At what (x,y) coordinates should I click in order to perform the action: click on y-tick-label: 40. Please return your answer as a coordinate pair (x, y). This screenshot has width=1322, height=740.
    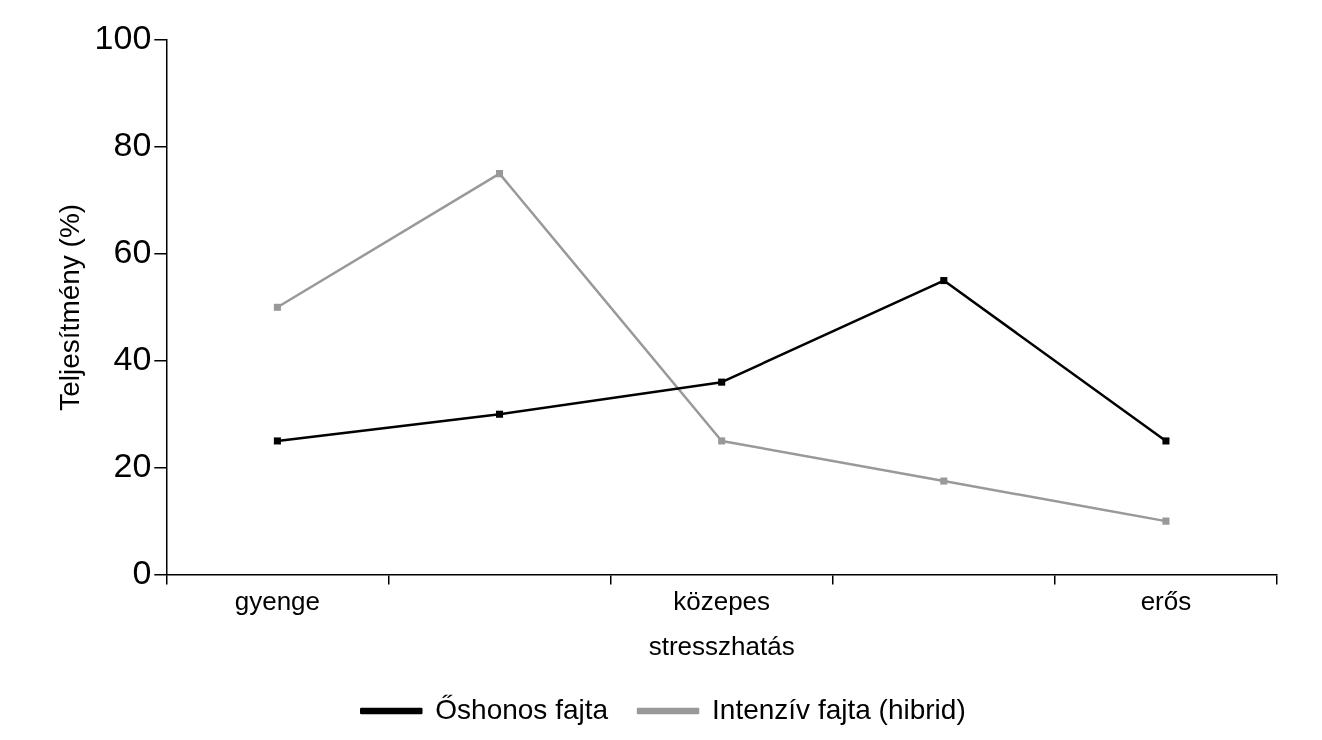
    Looking at the image, I should click on (132, 358).